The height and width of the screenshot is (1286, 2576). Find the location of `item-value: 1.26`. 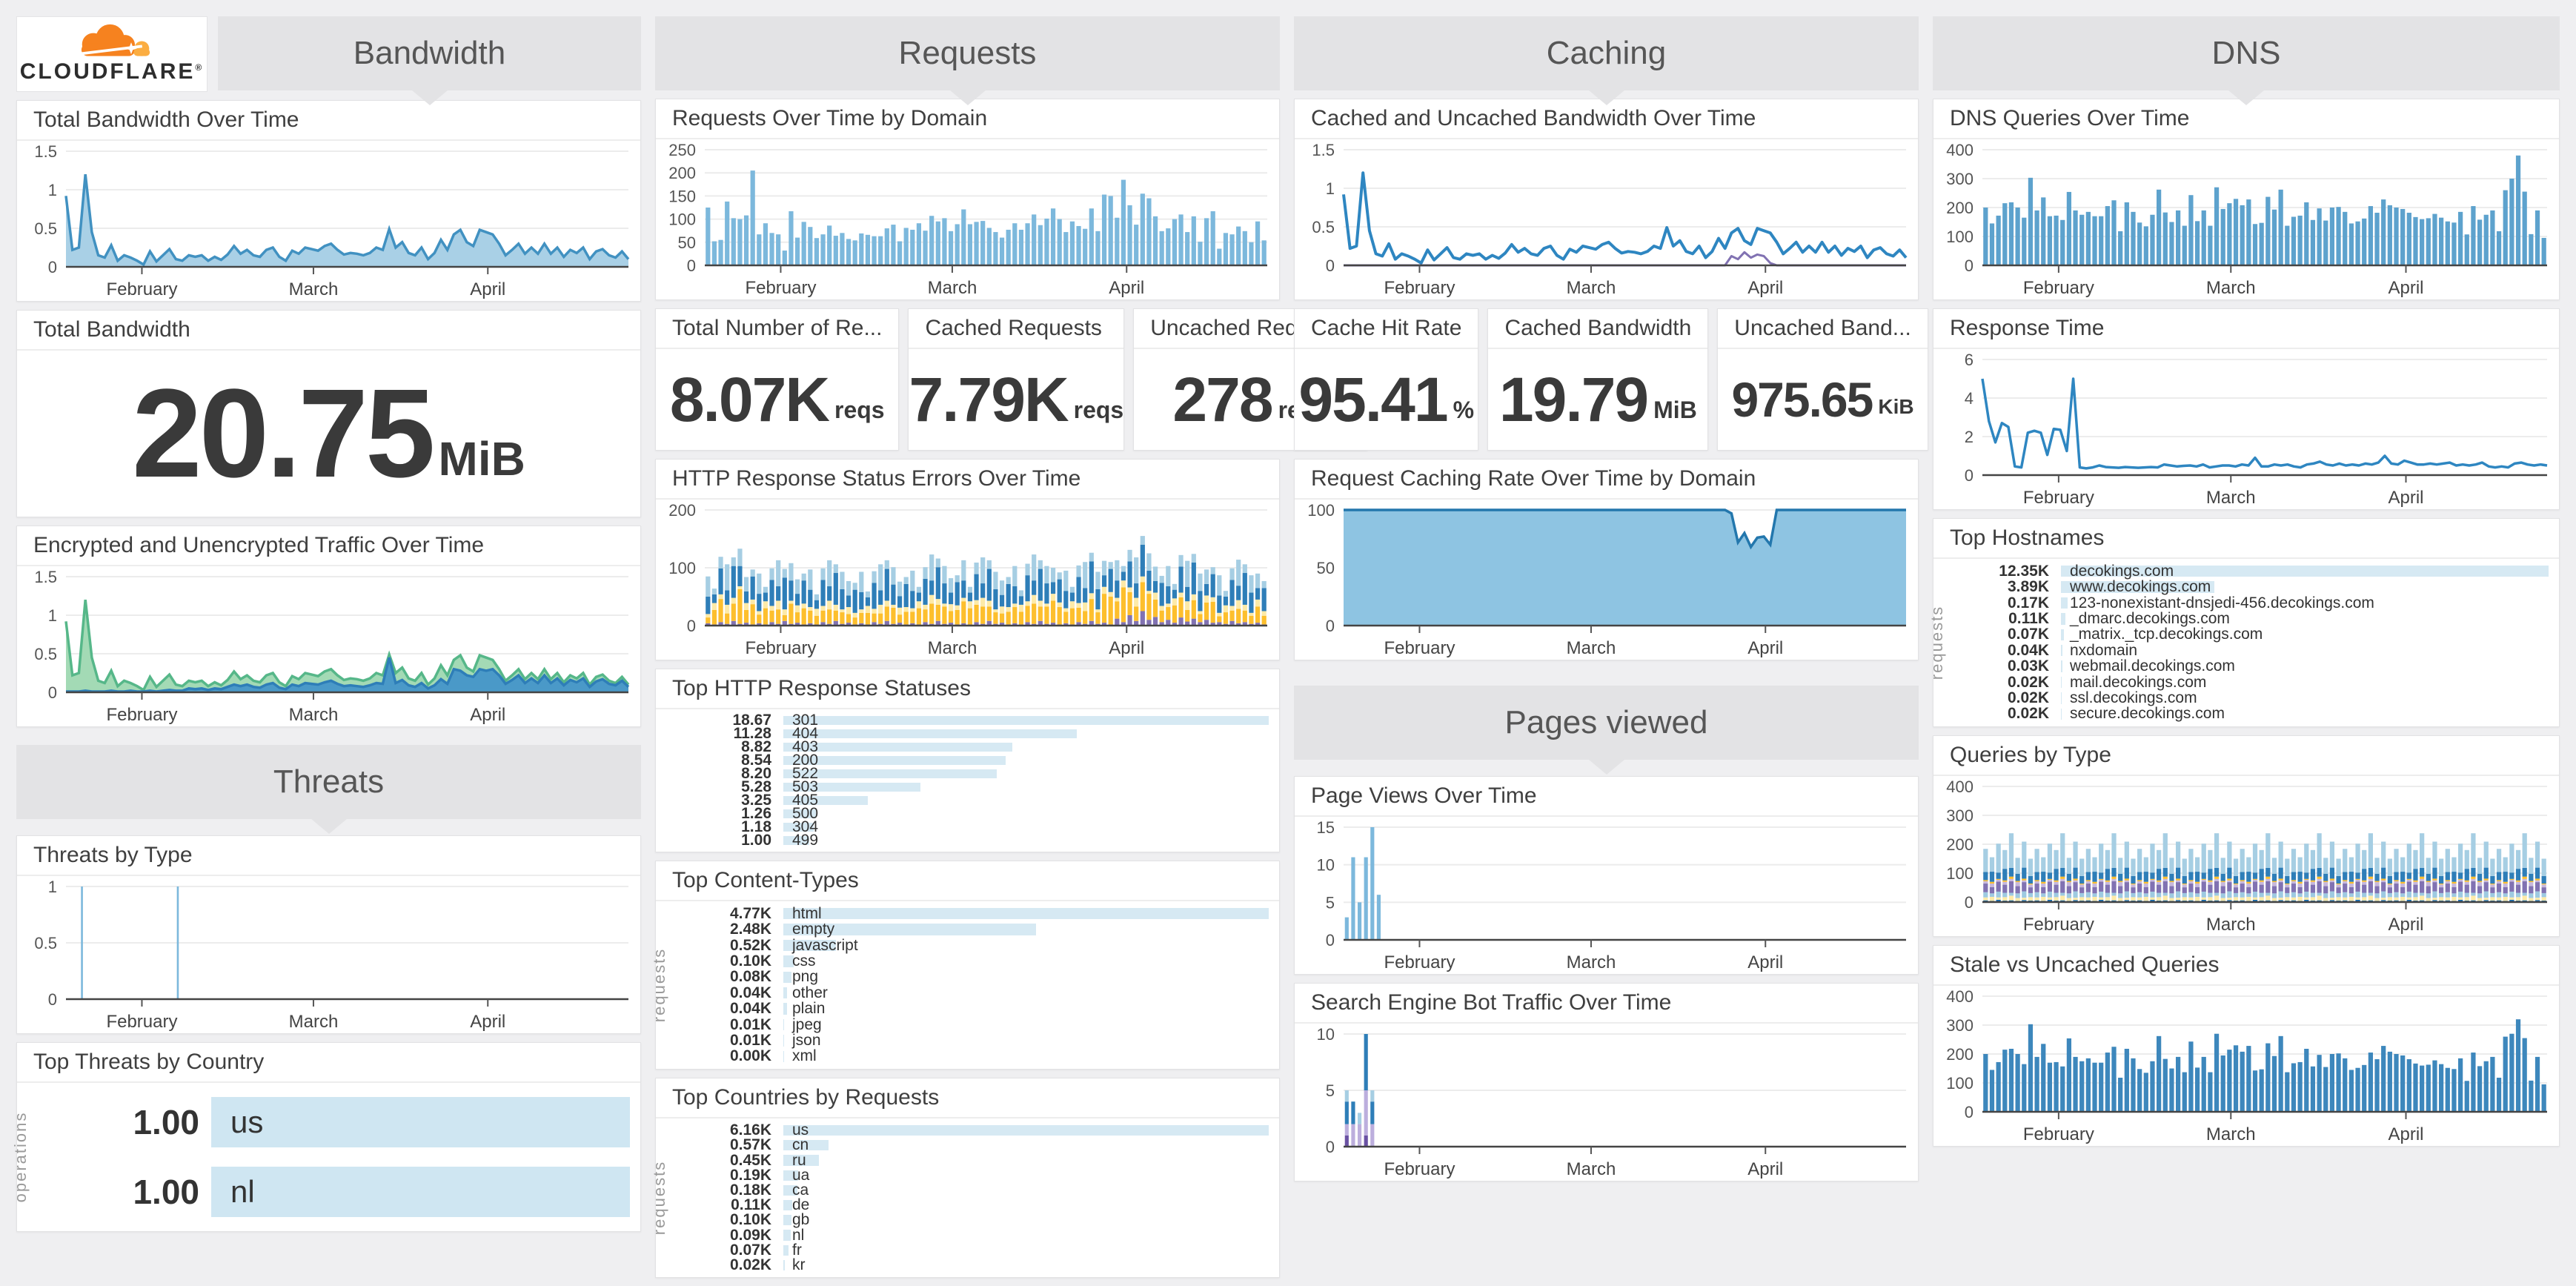

item-value: 1.26 is located at coordinates (756, 813).